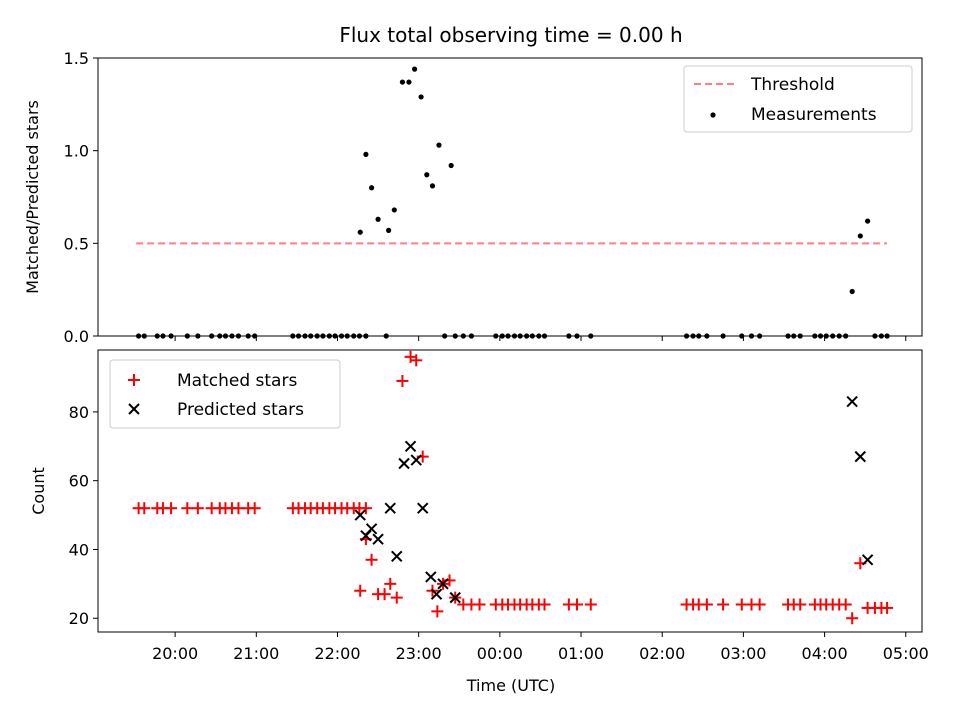  Describe the element at coordinates (581, 653) in the screenshot. I see `x-tick-label: 01:00` at that location.